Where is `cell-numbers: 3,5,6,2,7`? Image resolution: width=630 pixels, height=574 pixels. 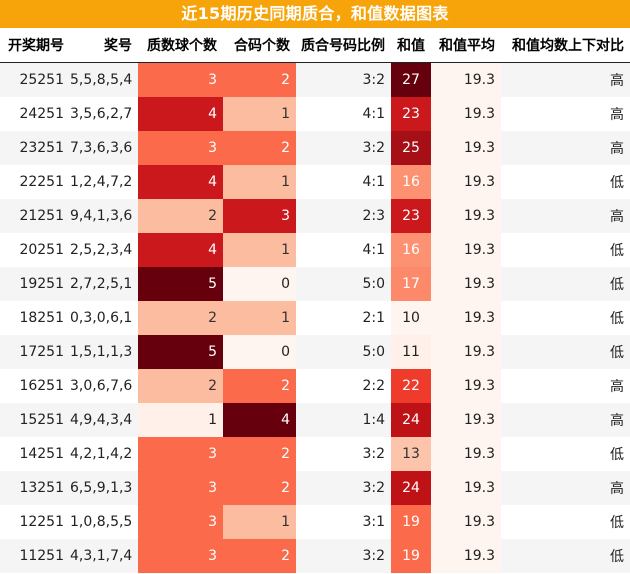 cell-numbers: 3,5,6,2,7 is located at coordinates (104, 114).